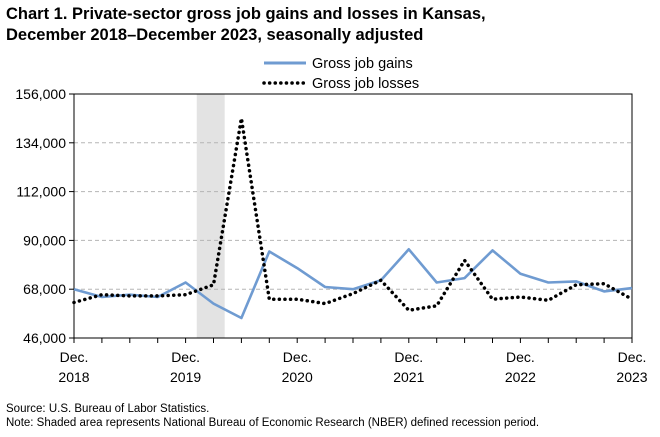 The image size is (660, 437). I want to click on source-note: Source: U.S. Bureau of Labor Statistics., so click(108, 409).